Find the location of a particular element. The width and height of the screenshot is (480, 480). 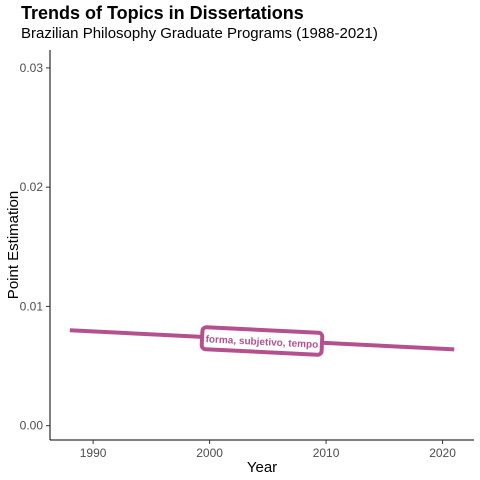

x-tick-label: 2000 is located at coordinates (209, 453).